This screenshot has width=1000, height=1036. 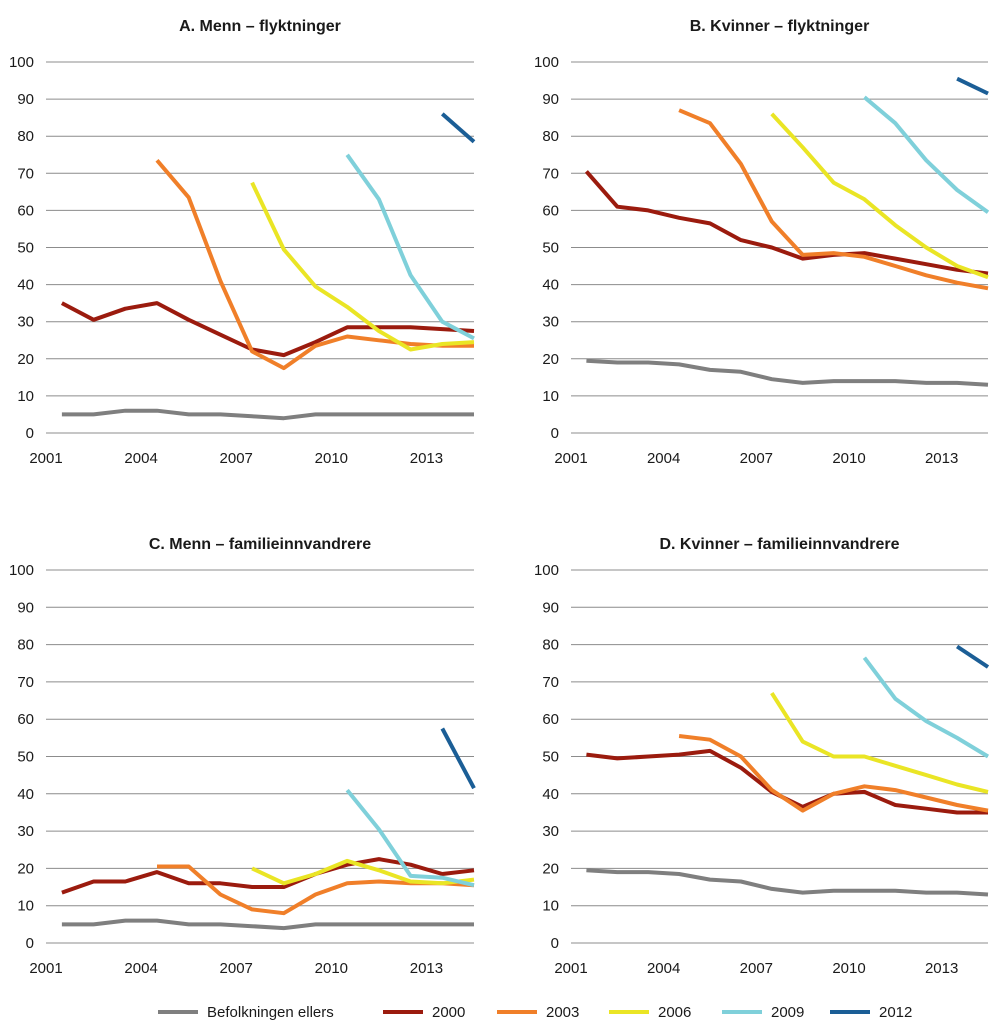 What do you see at coordinates (260, 544) in the screenshot?
I see `chart-title: C. Menn – familieinnvandrere` at bounding box center [260, 544].